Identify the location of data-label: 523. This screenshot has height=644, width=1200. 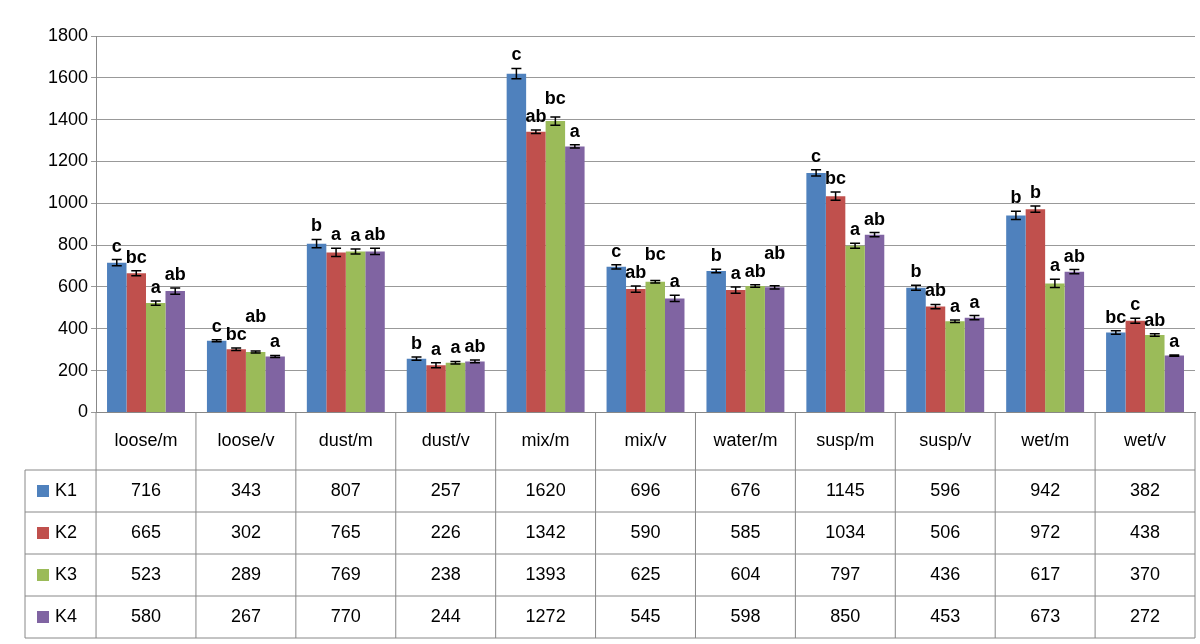
(146, 573).